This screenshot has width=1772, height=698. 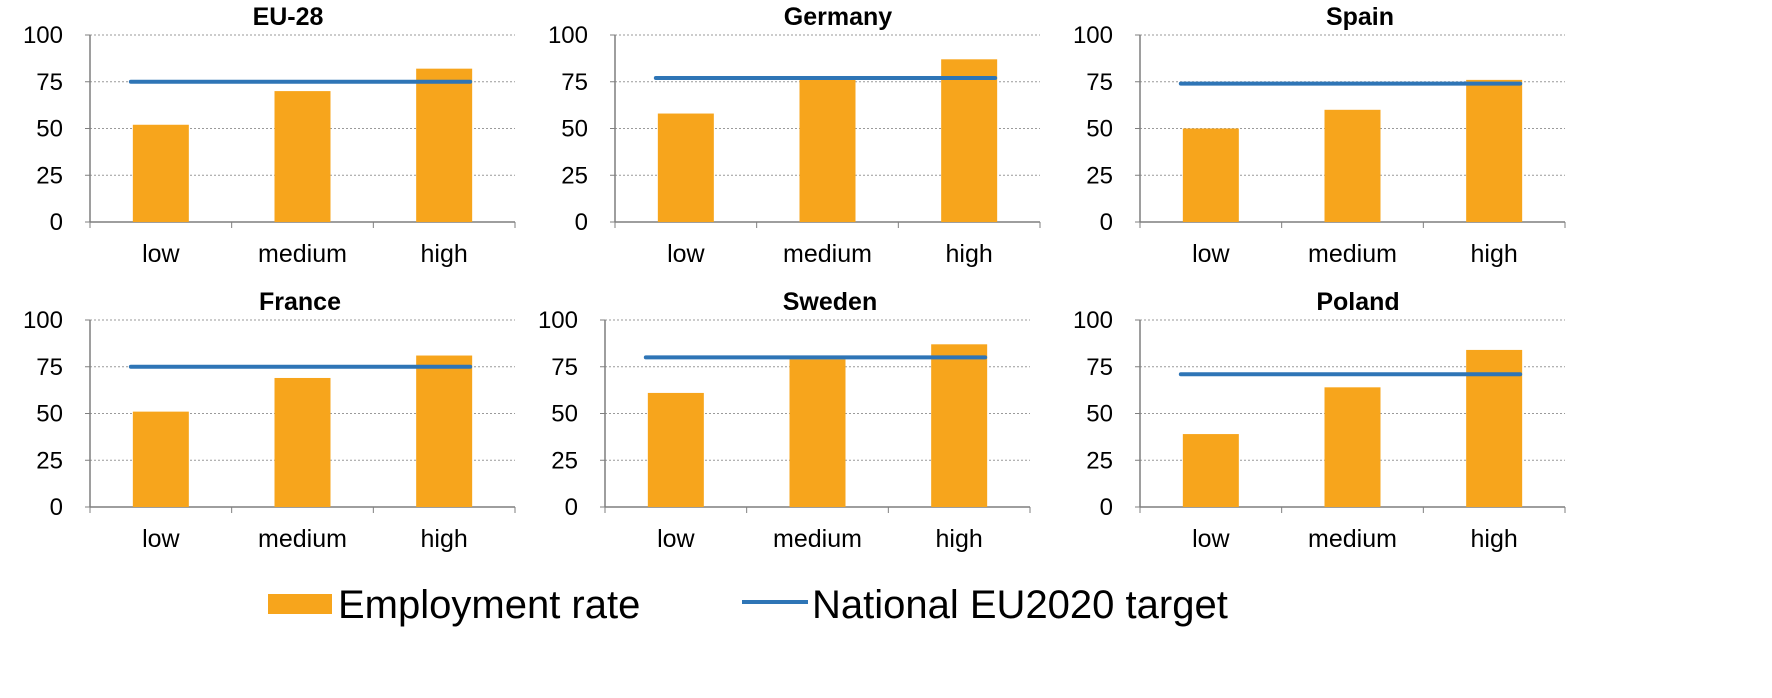 What do you see at coordinates (288, 17) in the screenshot?
I see `panel-title: EU-28` at bounding box center [288, 17].